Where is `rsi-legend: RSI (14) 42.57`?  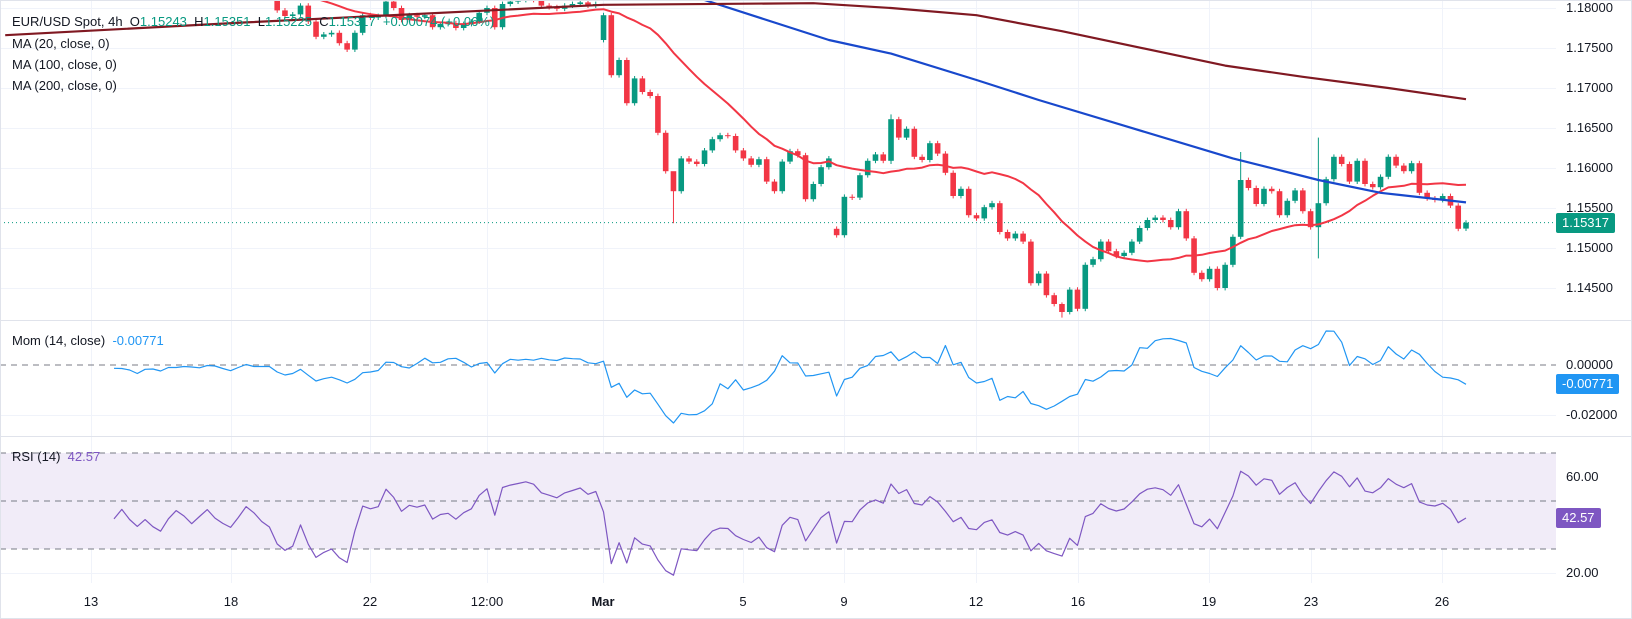
rsi-legend: RSI (14) 42.57 is located at coordinates (56, 457).